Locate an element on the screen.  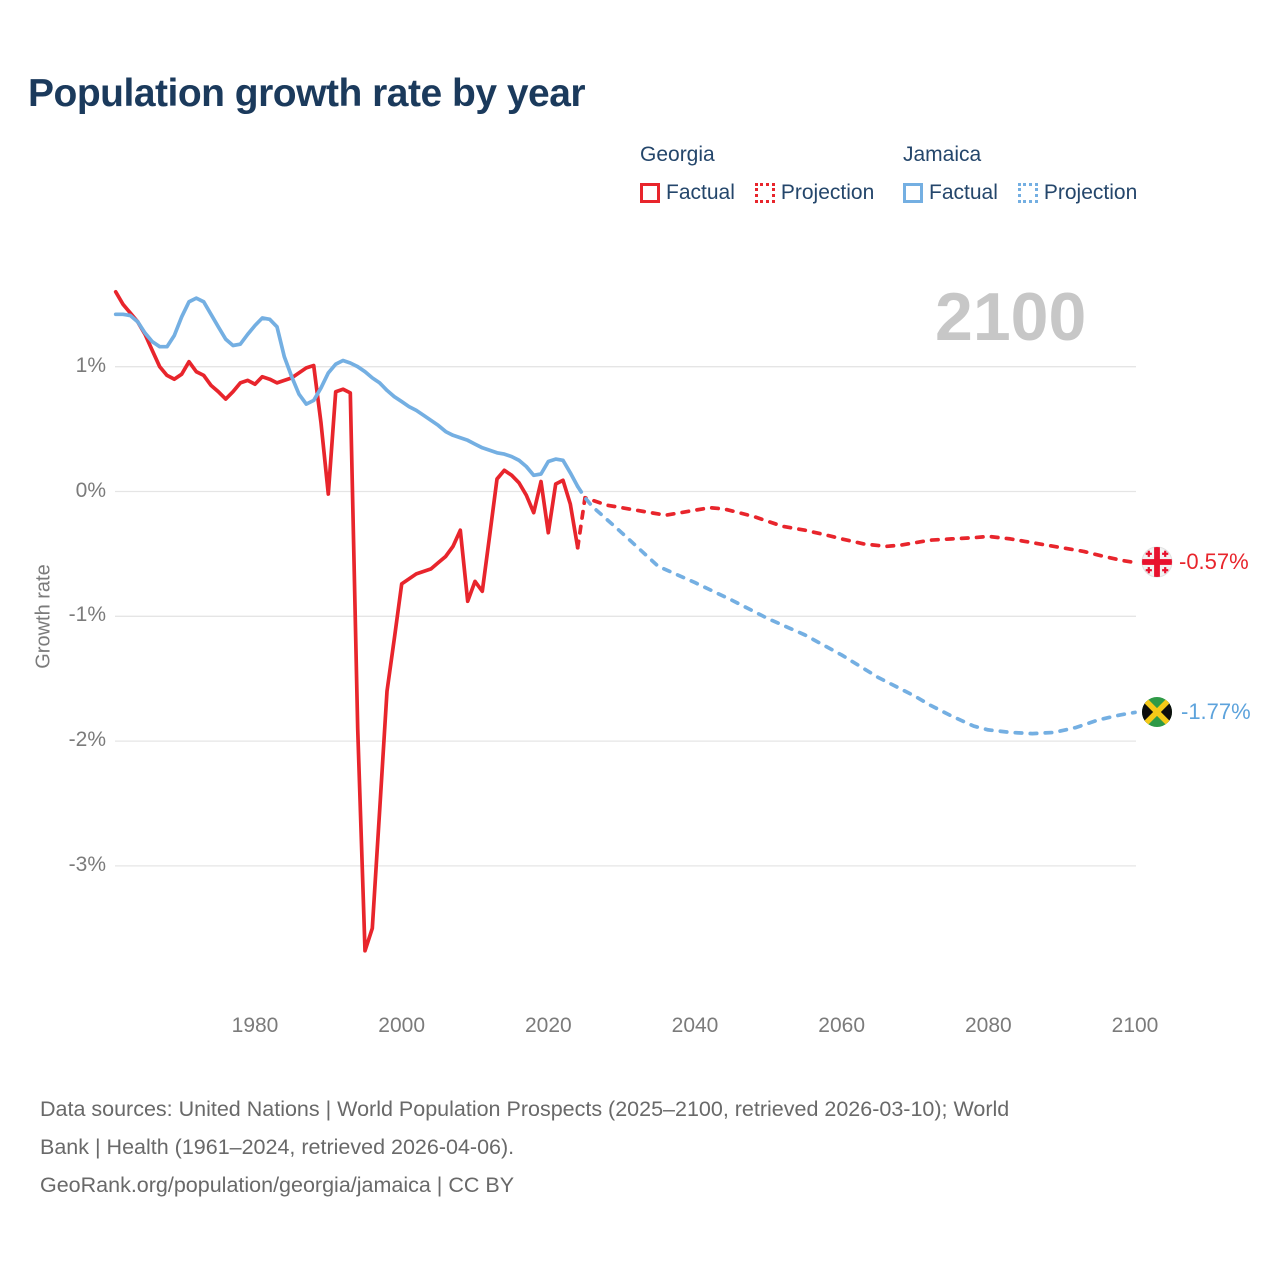
georgia-end-value-label: -0.57% is located at coordinates (1214, 561).